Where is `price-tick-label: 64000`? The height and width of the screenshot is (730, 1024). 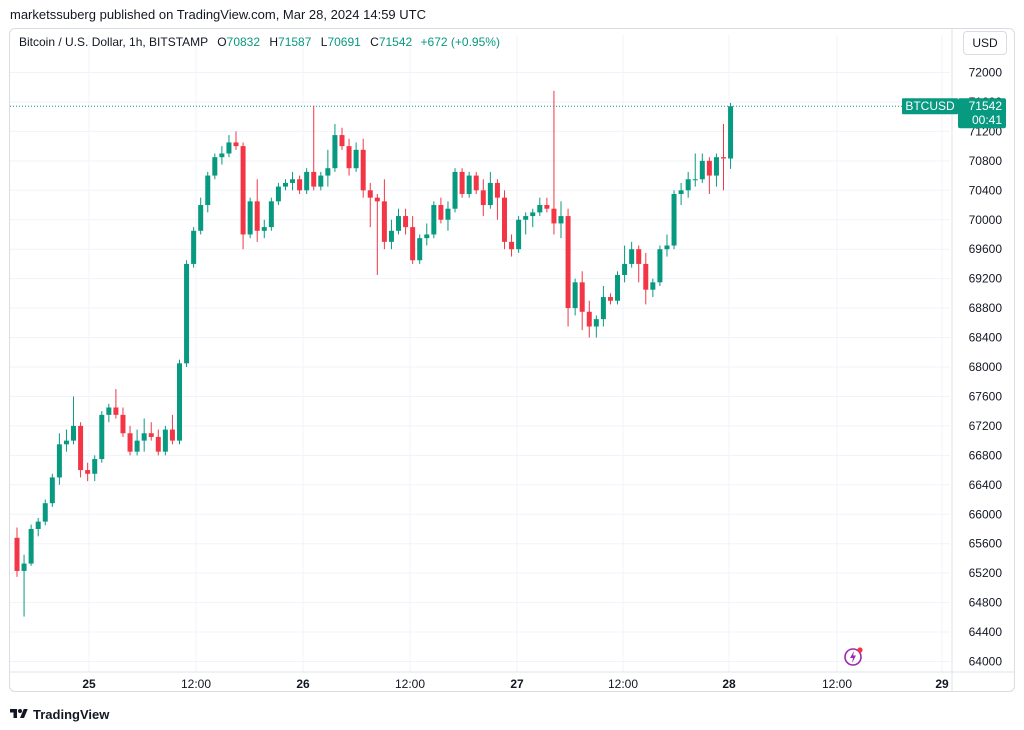 price-tick-label: 64000 is located at coordinates (986, 662).